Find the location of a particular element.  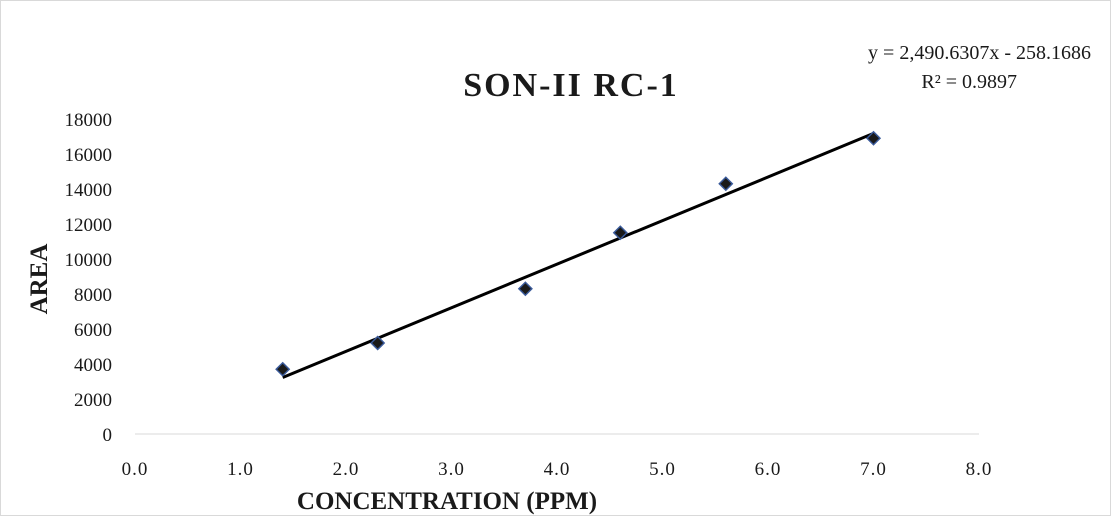

x-tick-label: 4.0 is located at coordinates (557, 469).